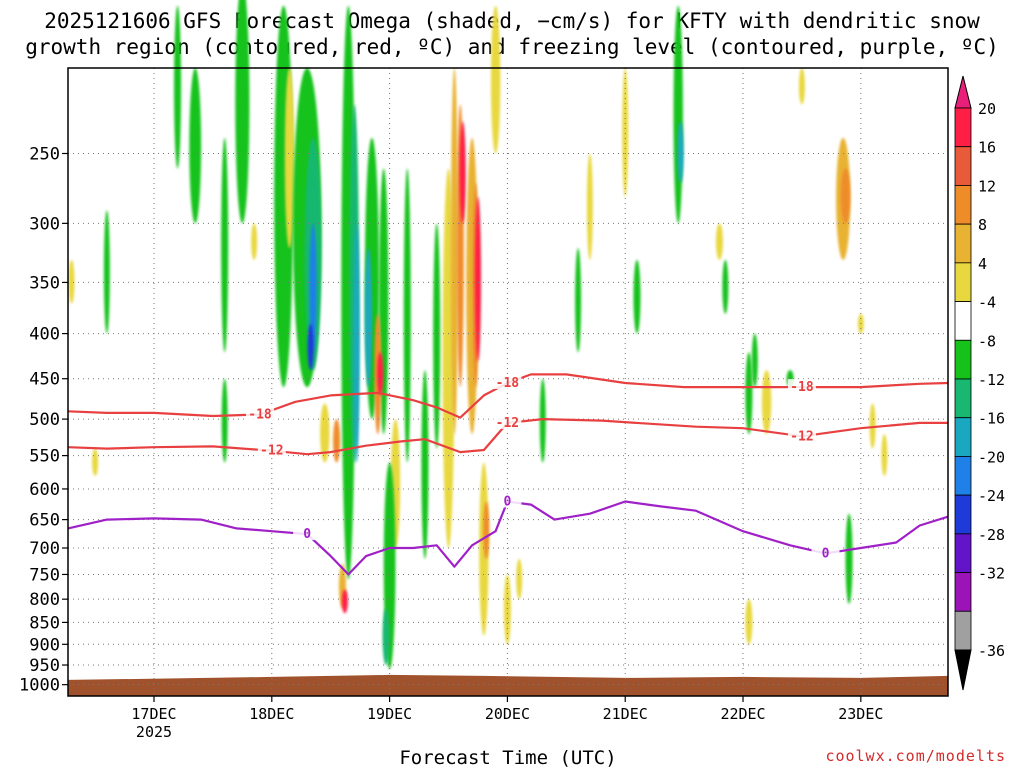 Image resolution: width=1024 pixels, height=768 pixels. Describe the element at coordinates (507, 714) in the screenshot. I see `x-tick-label: 20DEC` at that location.